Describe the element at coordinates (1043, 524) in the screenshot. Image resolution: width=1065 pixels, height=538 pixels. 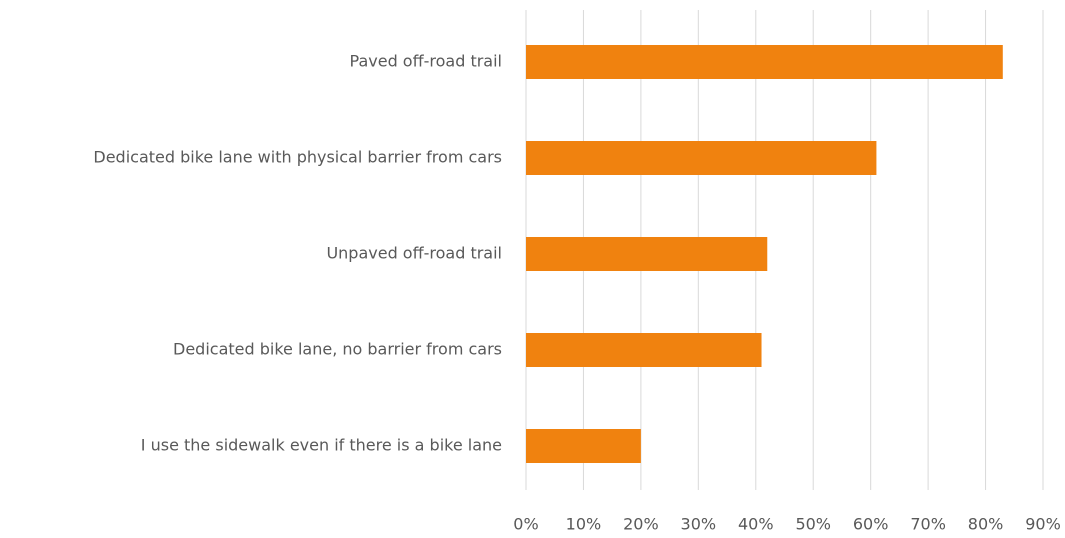
I see `x-tick-label: 90%` at that location.